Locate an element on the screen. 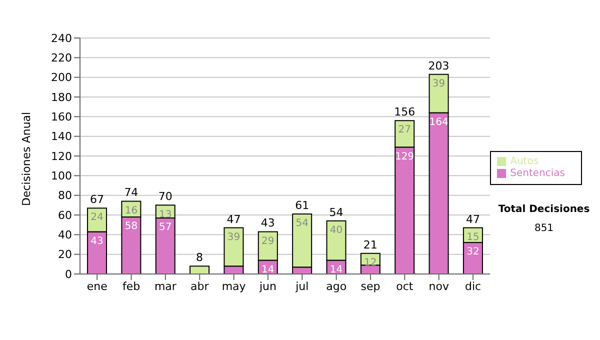 The height and width of the screenshot is (340, 600). y-axis-title: Decisiones Anual is located at coordinates (26, 159).